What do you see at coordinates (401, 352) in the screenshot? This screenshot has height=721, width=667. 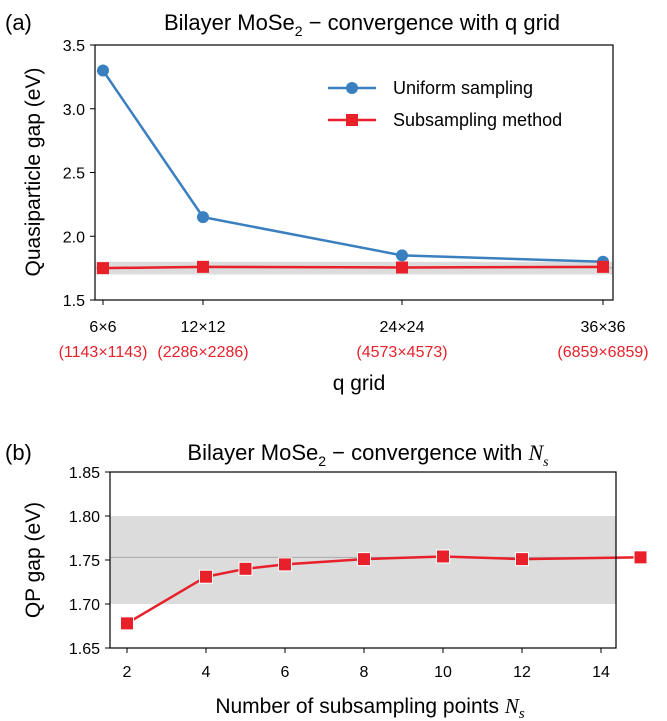 I see `panel-a-x-tick-sublabel: (4573×4573)` at bounding box center [401, 352].